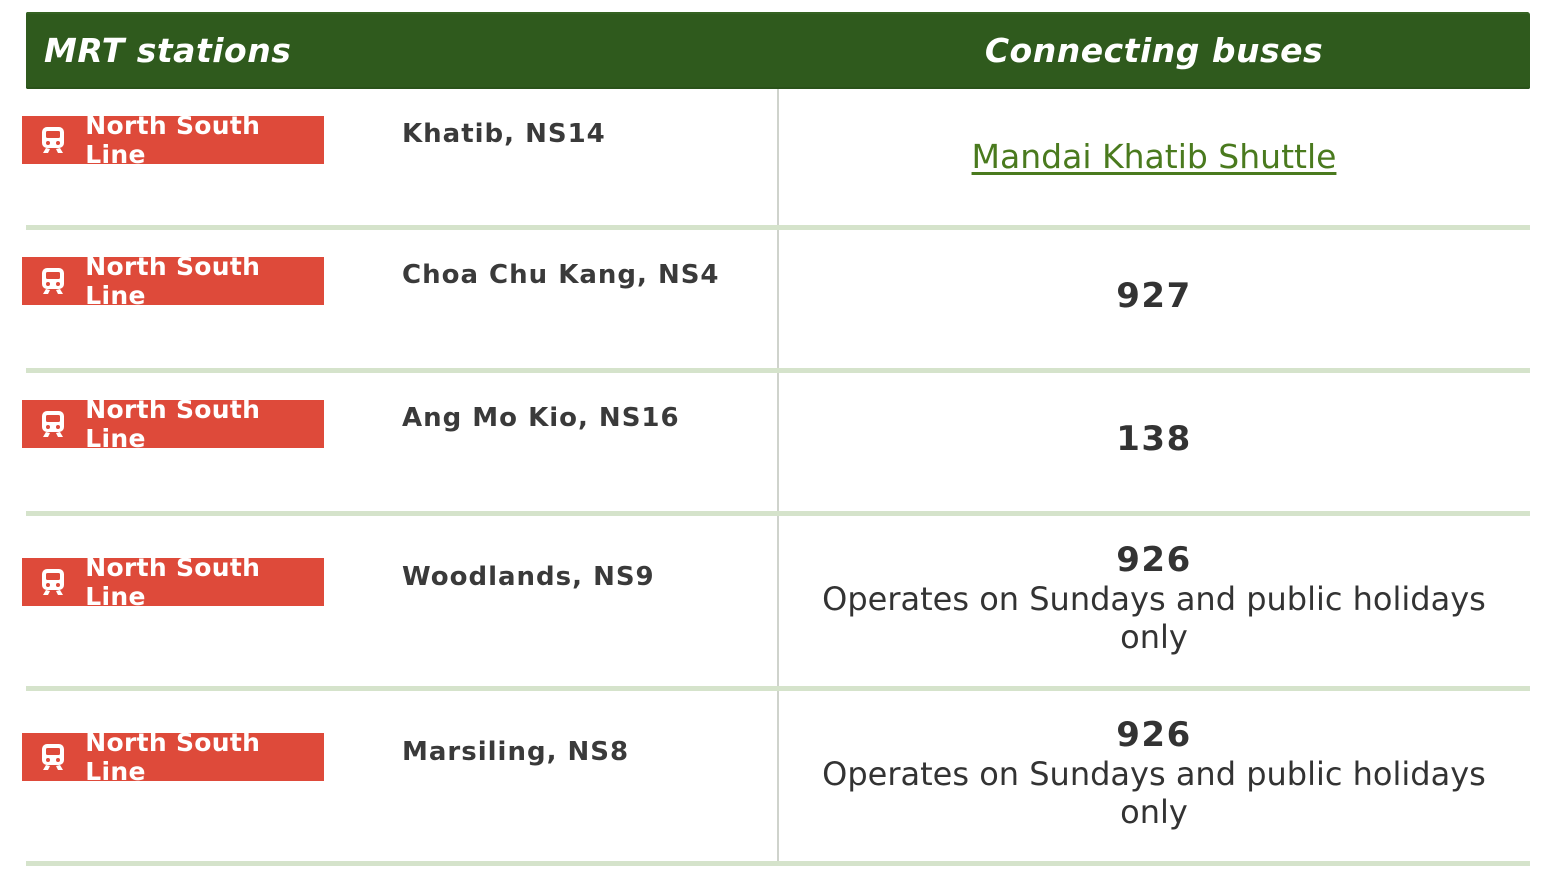 This screenshot has width=1552, height=886. I want to click on station-cell: North South Line Marsiling, NS8, so click(400, 776).